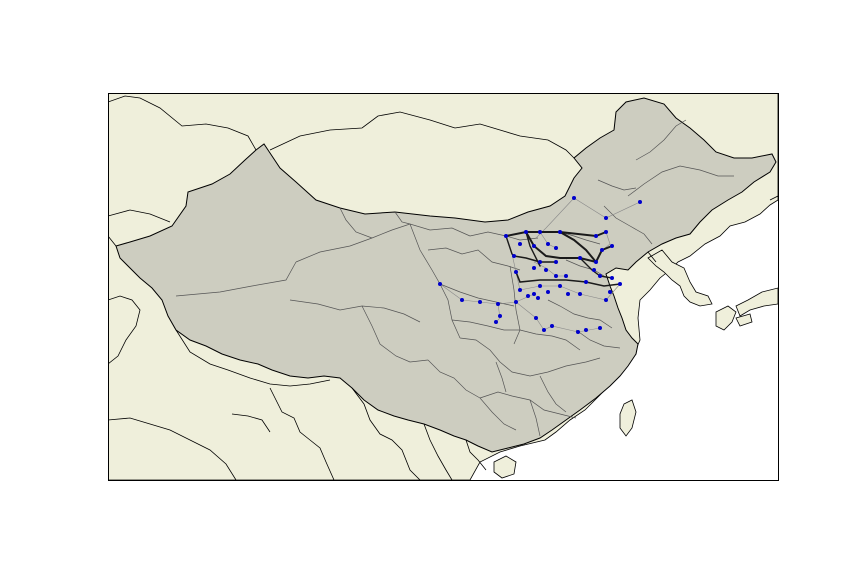  Describe the element at coordinates (505, 467) in the screenshot. I see `land-hainan` at that location.